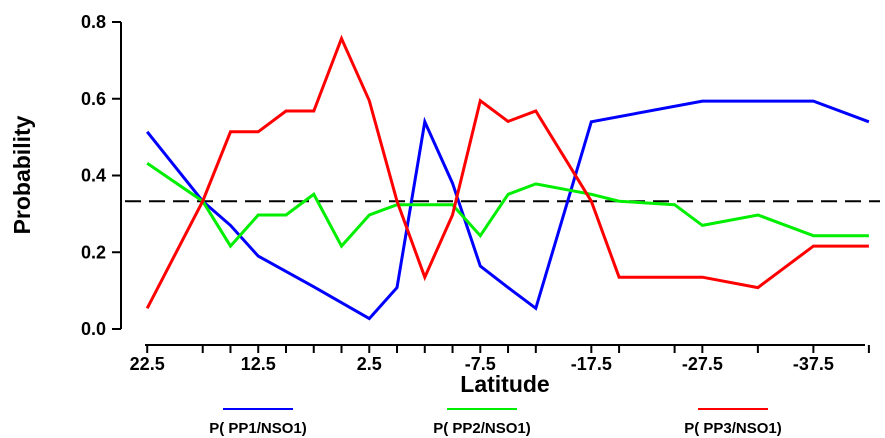 The width and height of the screenshot is (885, 438). I want to click on legend-label-3: P( PP3/NSO1), so click(733, 428).